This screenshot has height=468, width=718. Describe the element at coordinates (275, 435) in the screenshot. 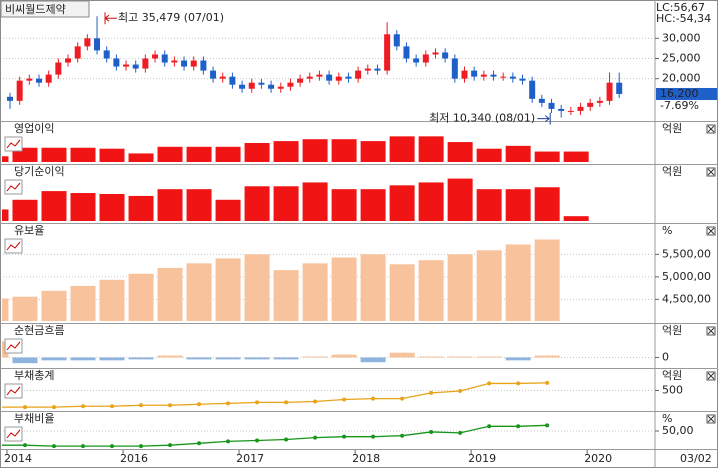

I see `line` at that location.